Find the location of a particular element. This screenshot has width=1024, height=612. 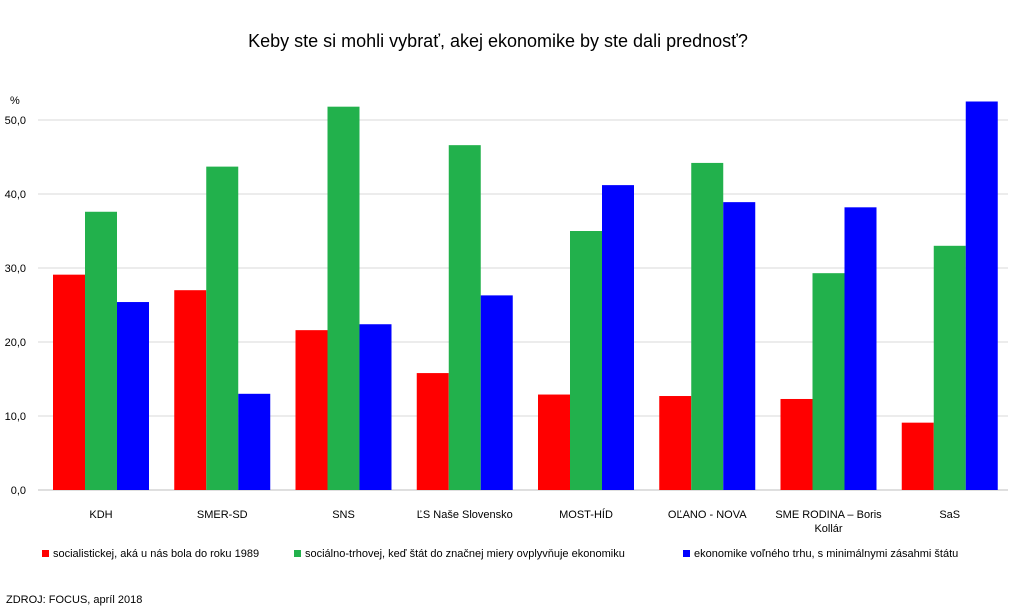

x-category-label: SMER-SD is located at coordinates (222, 515).